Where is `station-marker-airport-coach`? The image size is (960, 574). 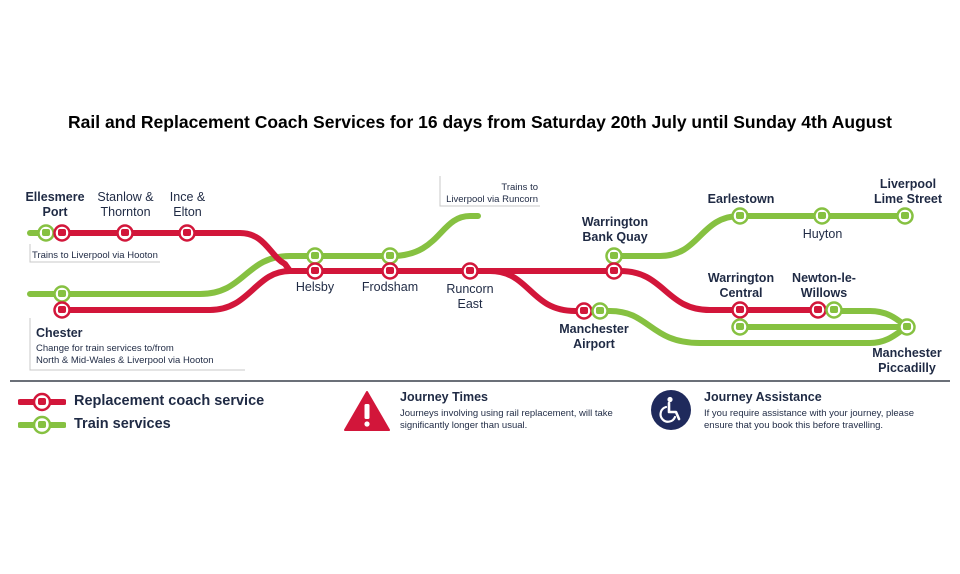
station-marker-airport-coach is located at coordinates (584, 311).